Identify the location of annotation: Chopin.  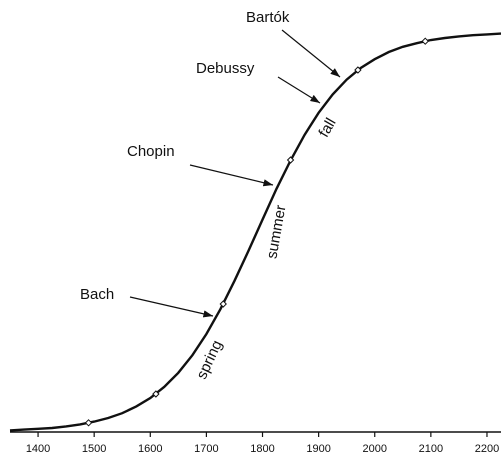
(151, 151).